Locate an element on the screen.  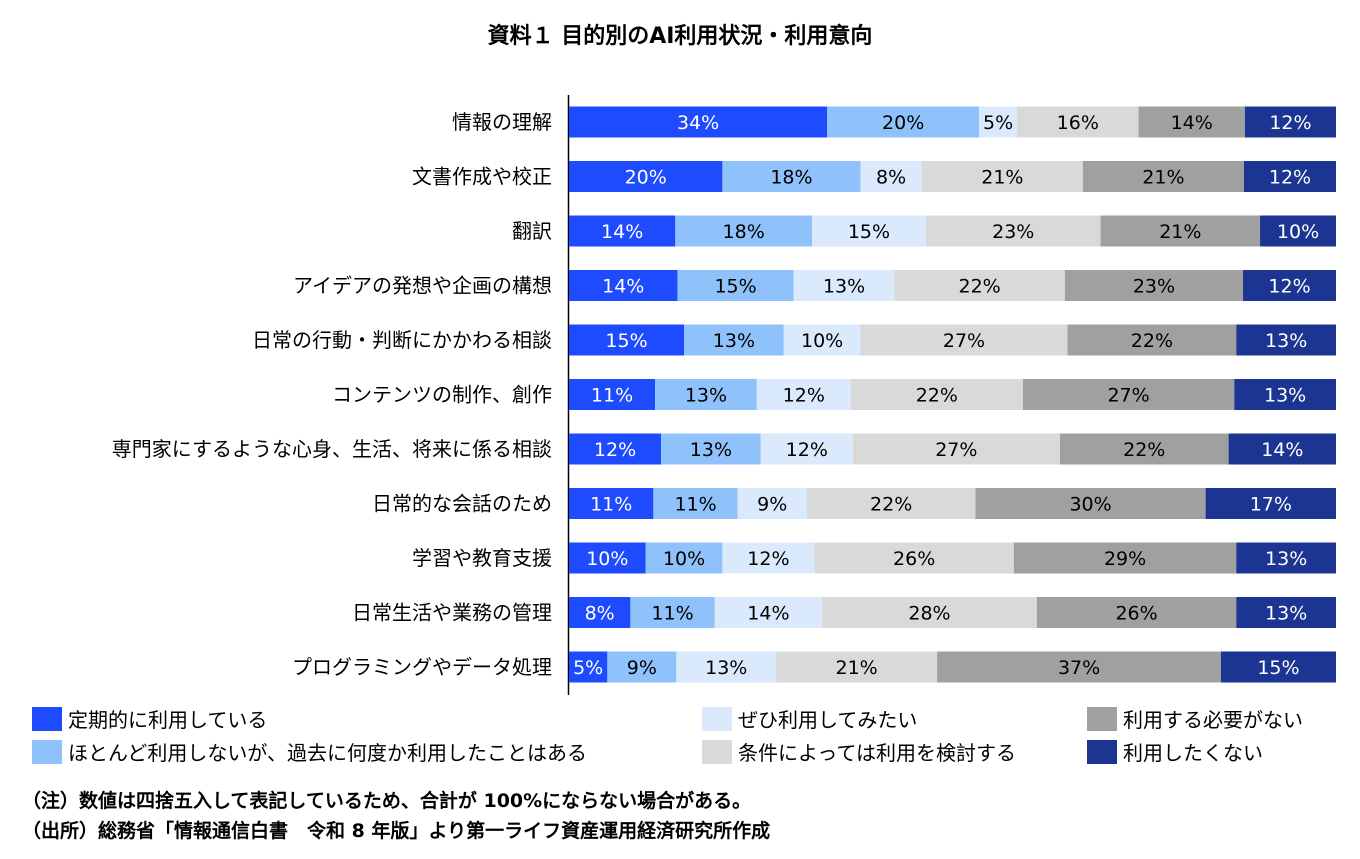
legend-item-want-to-use: ぜひ利用してみたい is located at coordinates (809, 718).